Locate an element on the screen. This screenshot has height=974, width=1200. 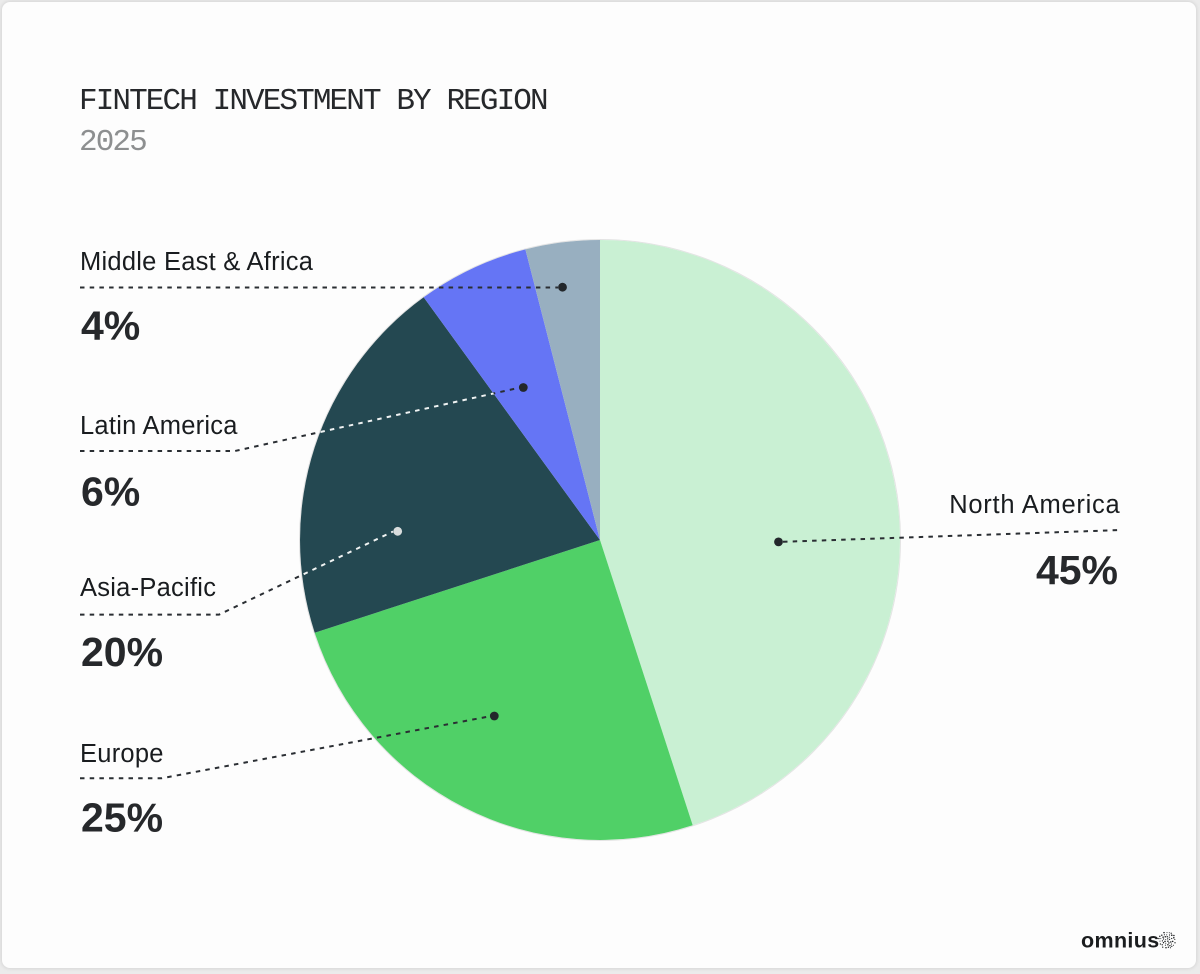
svg-text: Europe is located at coordinates (122, 754).